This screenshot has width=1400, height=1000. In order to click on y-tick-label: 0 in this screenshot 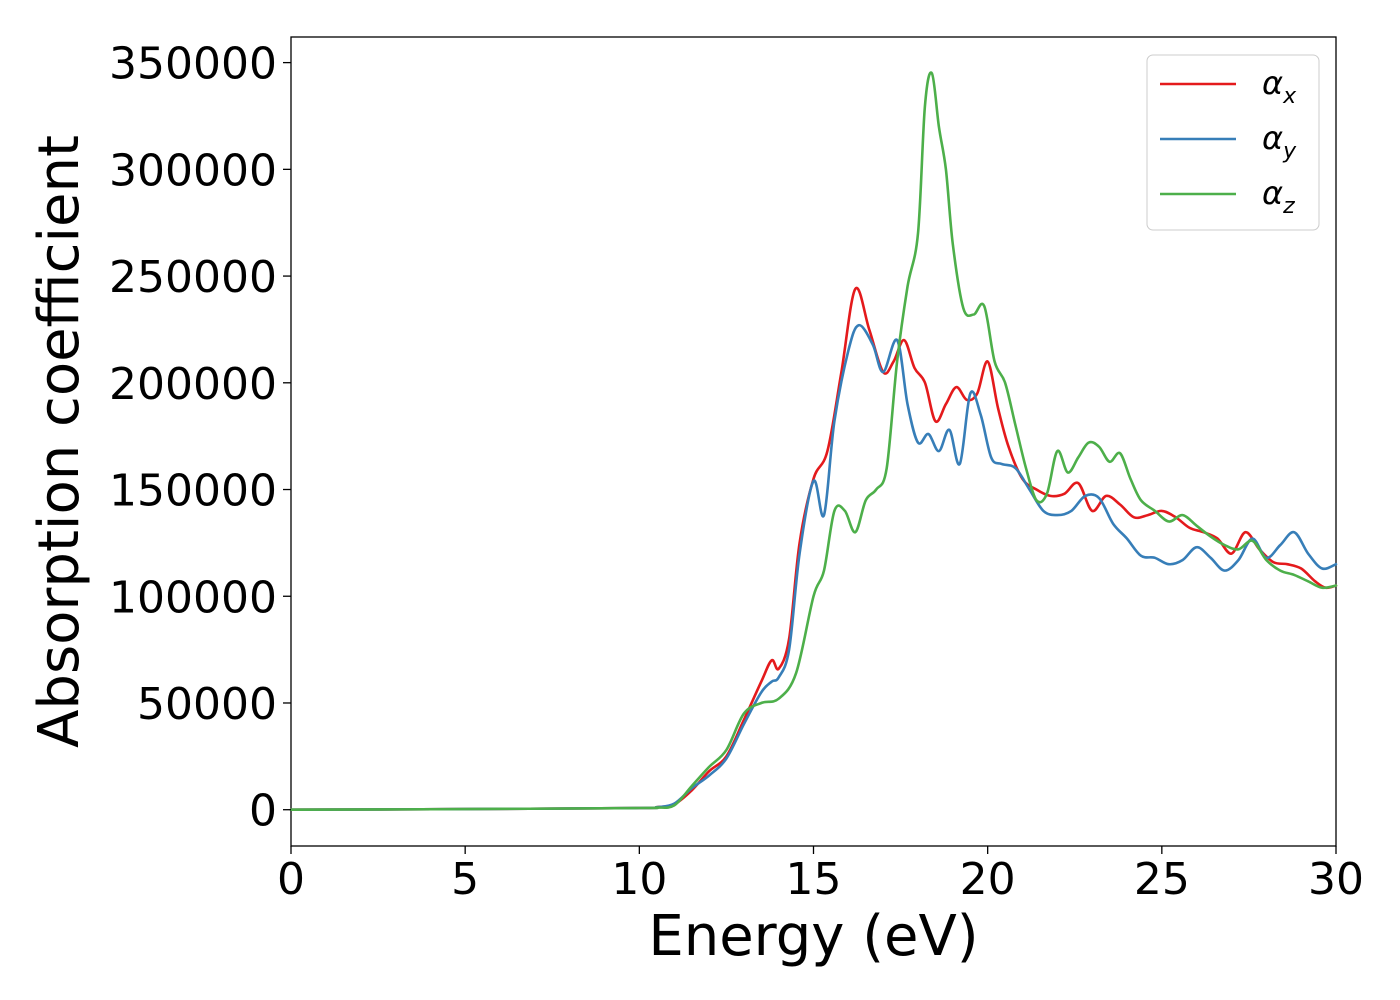, I will do `click(263, 811)`.